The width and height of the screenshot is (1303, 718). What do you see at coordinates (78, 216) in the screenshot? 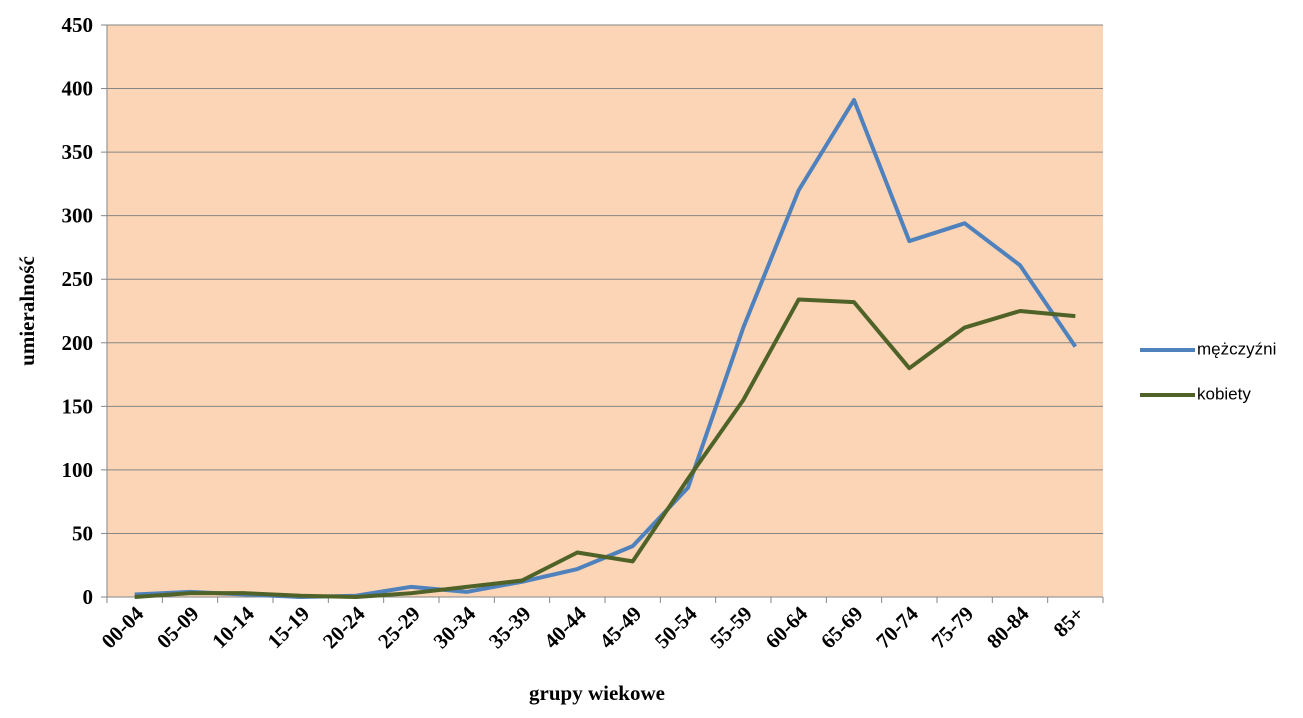
I see `y-tick-label: 300` at bounding box center [78, 216].